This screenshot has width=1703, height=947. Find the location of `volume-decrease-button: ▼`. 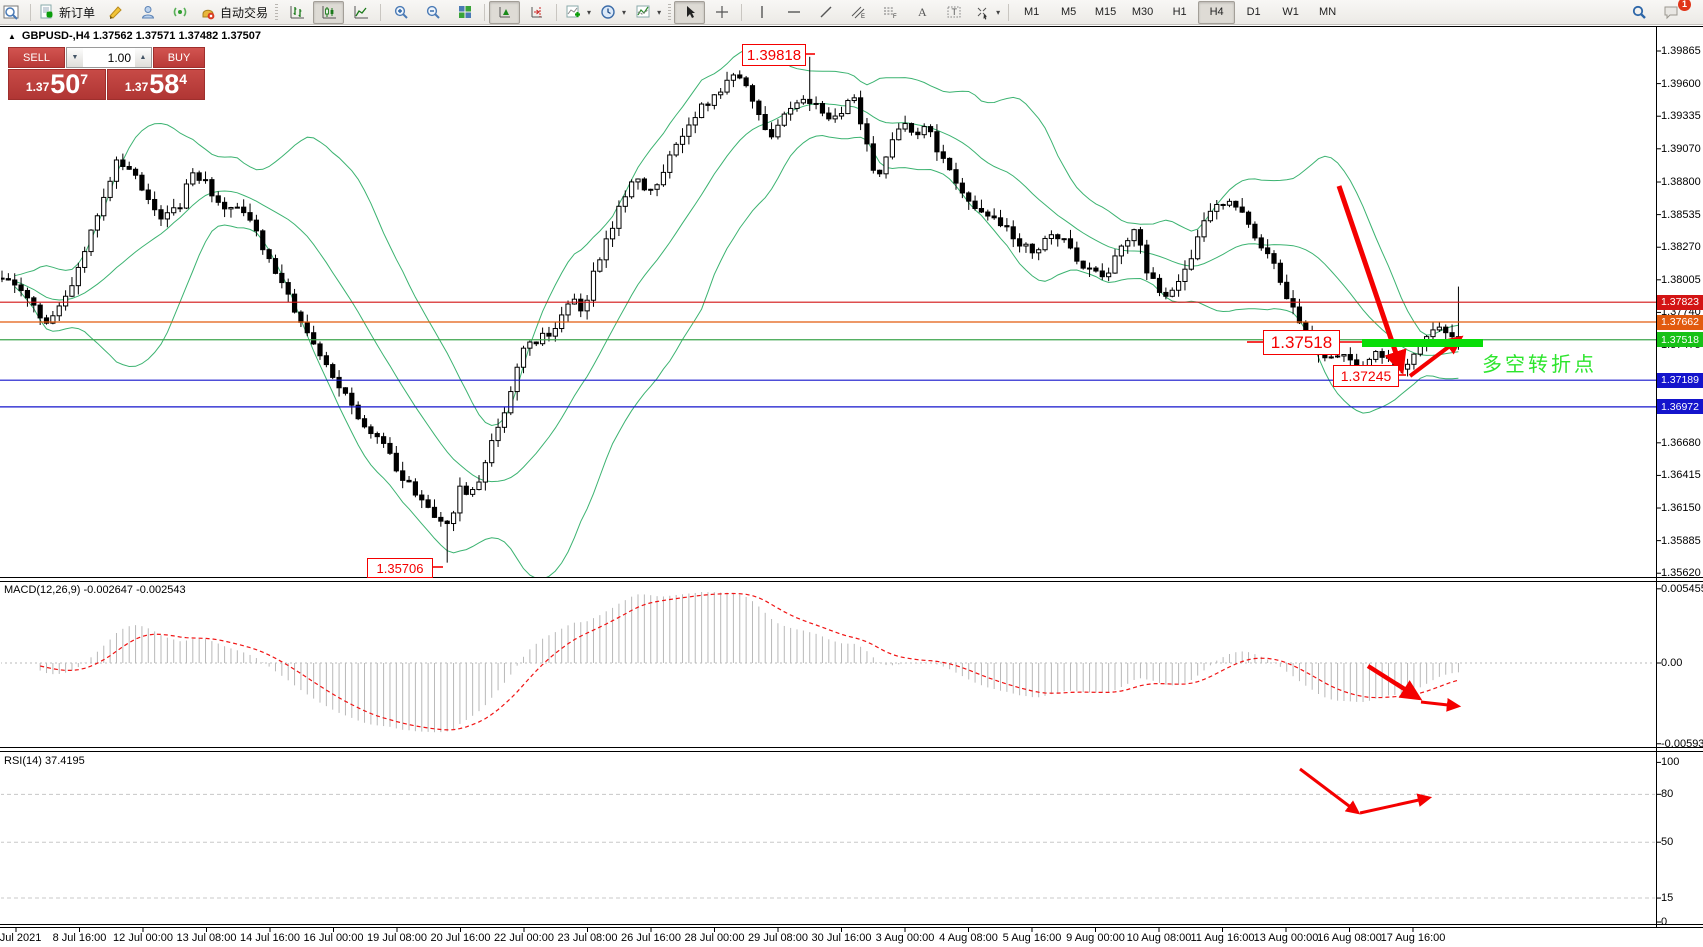

volume-decrease-button: ▼ is located at coordinates (75, 57).